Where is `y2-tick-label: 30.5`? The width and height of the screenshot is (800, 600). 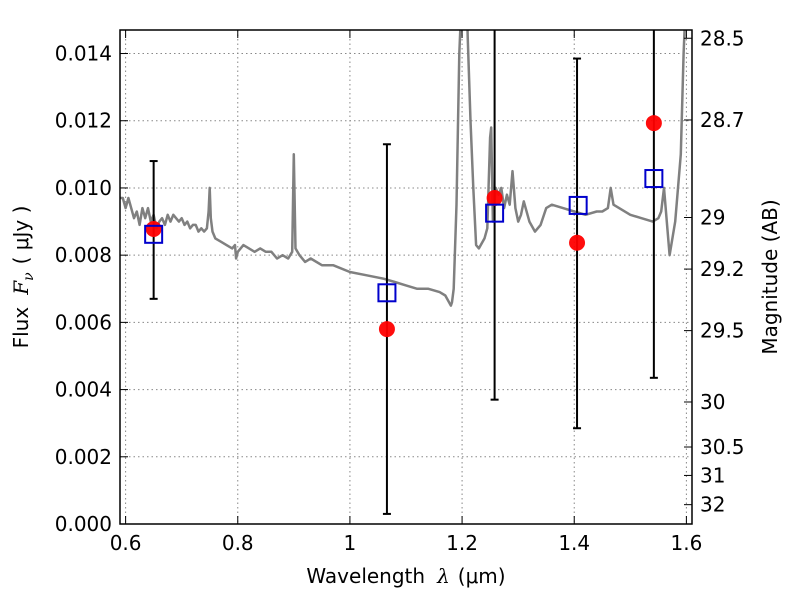
y2-tick-label: 30.5 is located at coordinates (722, 447).